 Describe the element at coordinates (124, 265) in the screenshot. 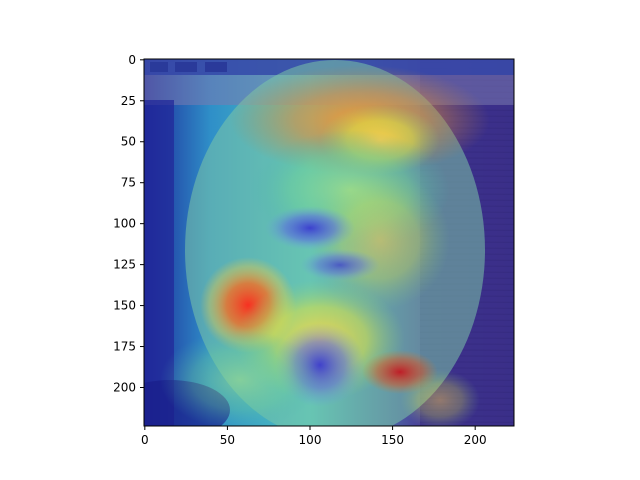

I see `y-tick-label: 125` at that location.